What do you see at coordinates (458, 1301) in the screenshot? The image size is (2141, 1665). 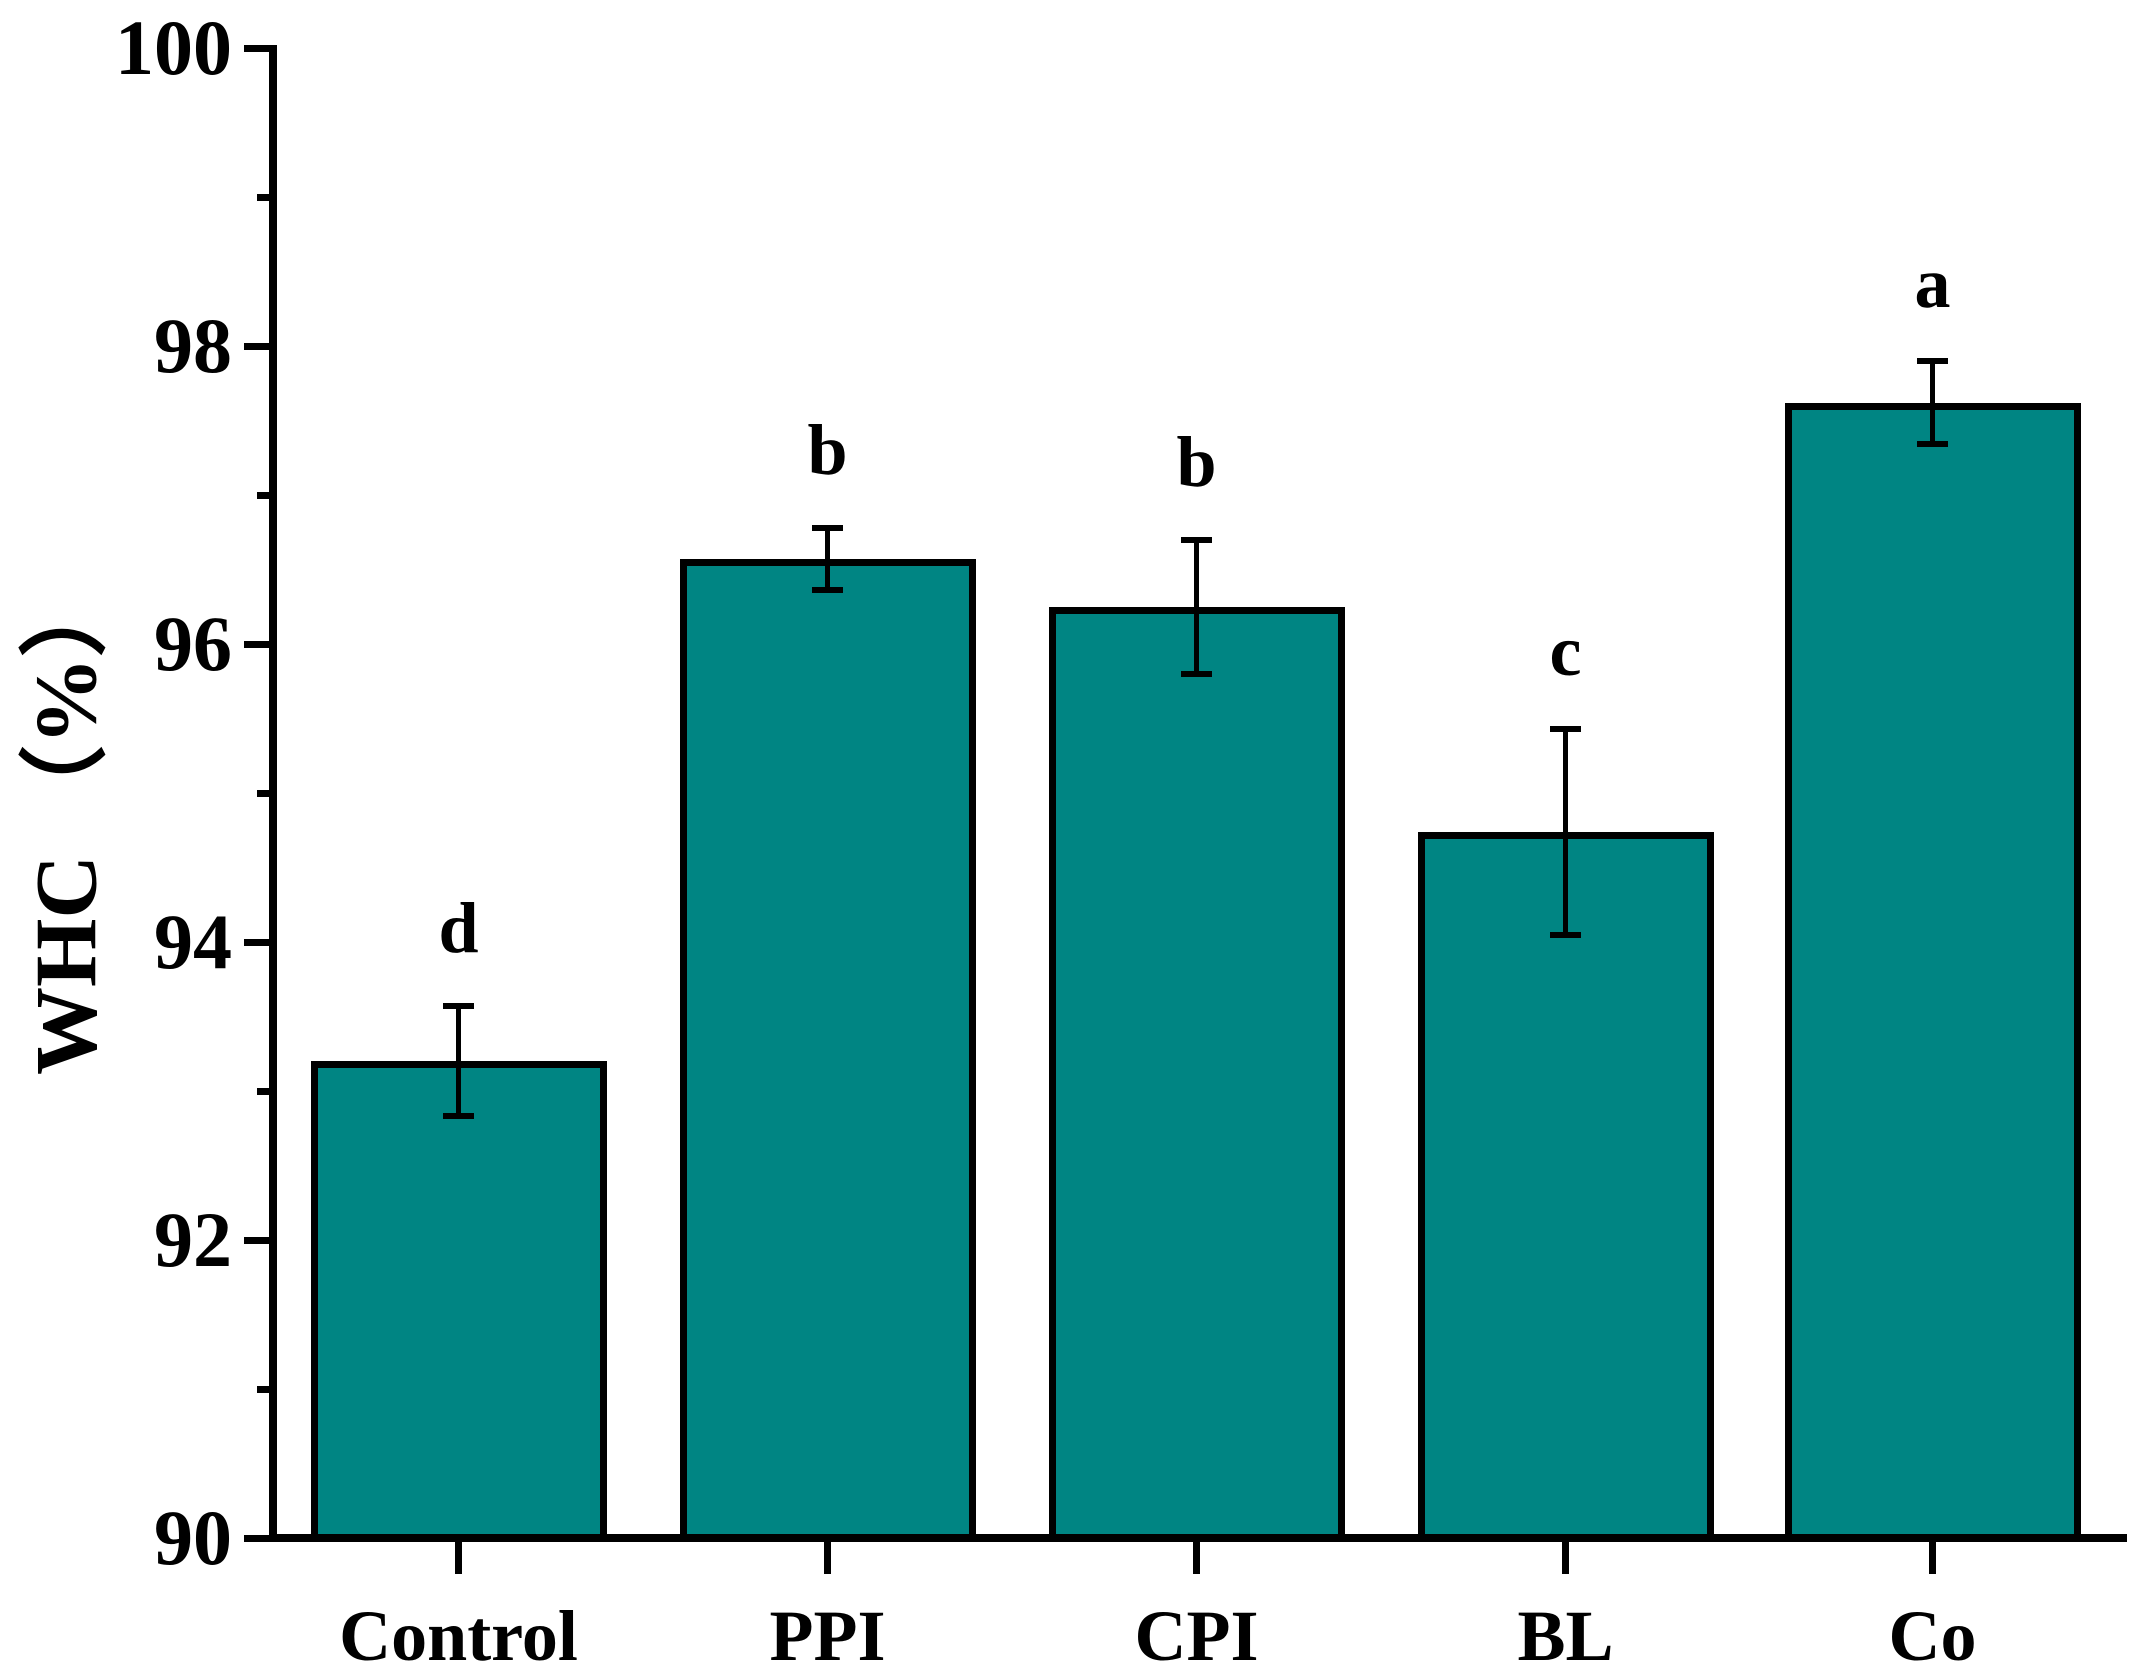 I see `bar-control` at bounding box center [458, 1301].